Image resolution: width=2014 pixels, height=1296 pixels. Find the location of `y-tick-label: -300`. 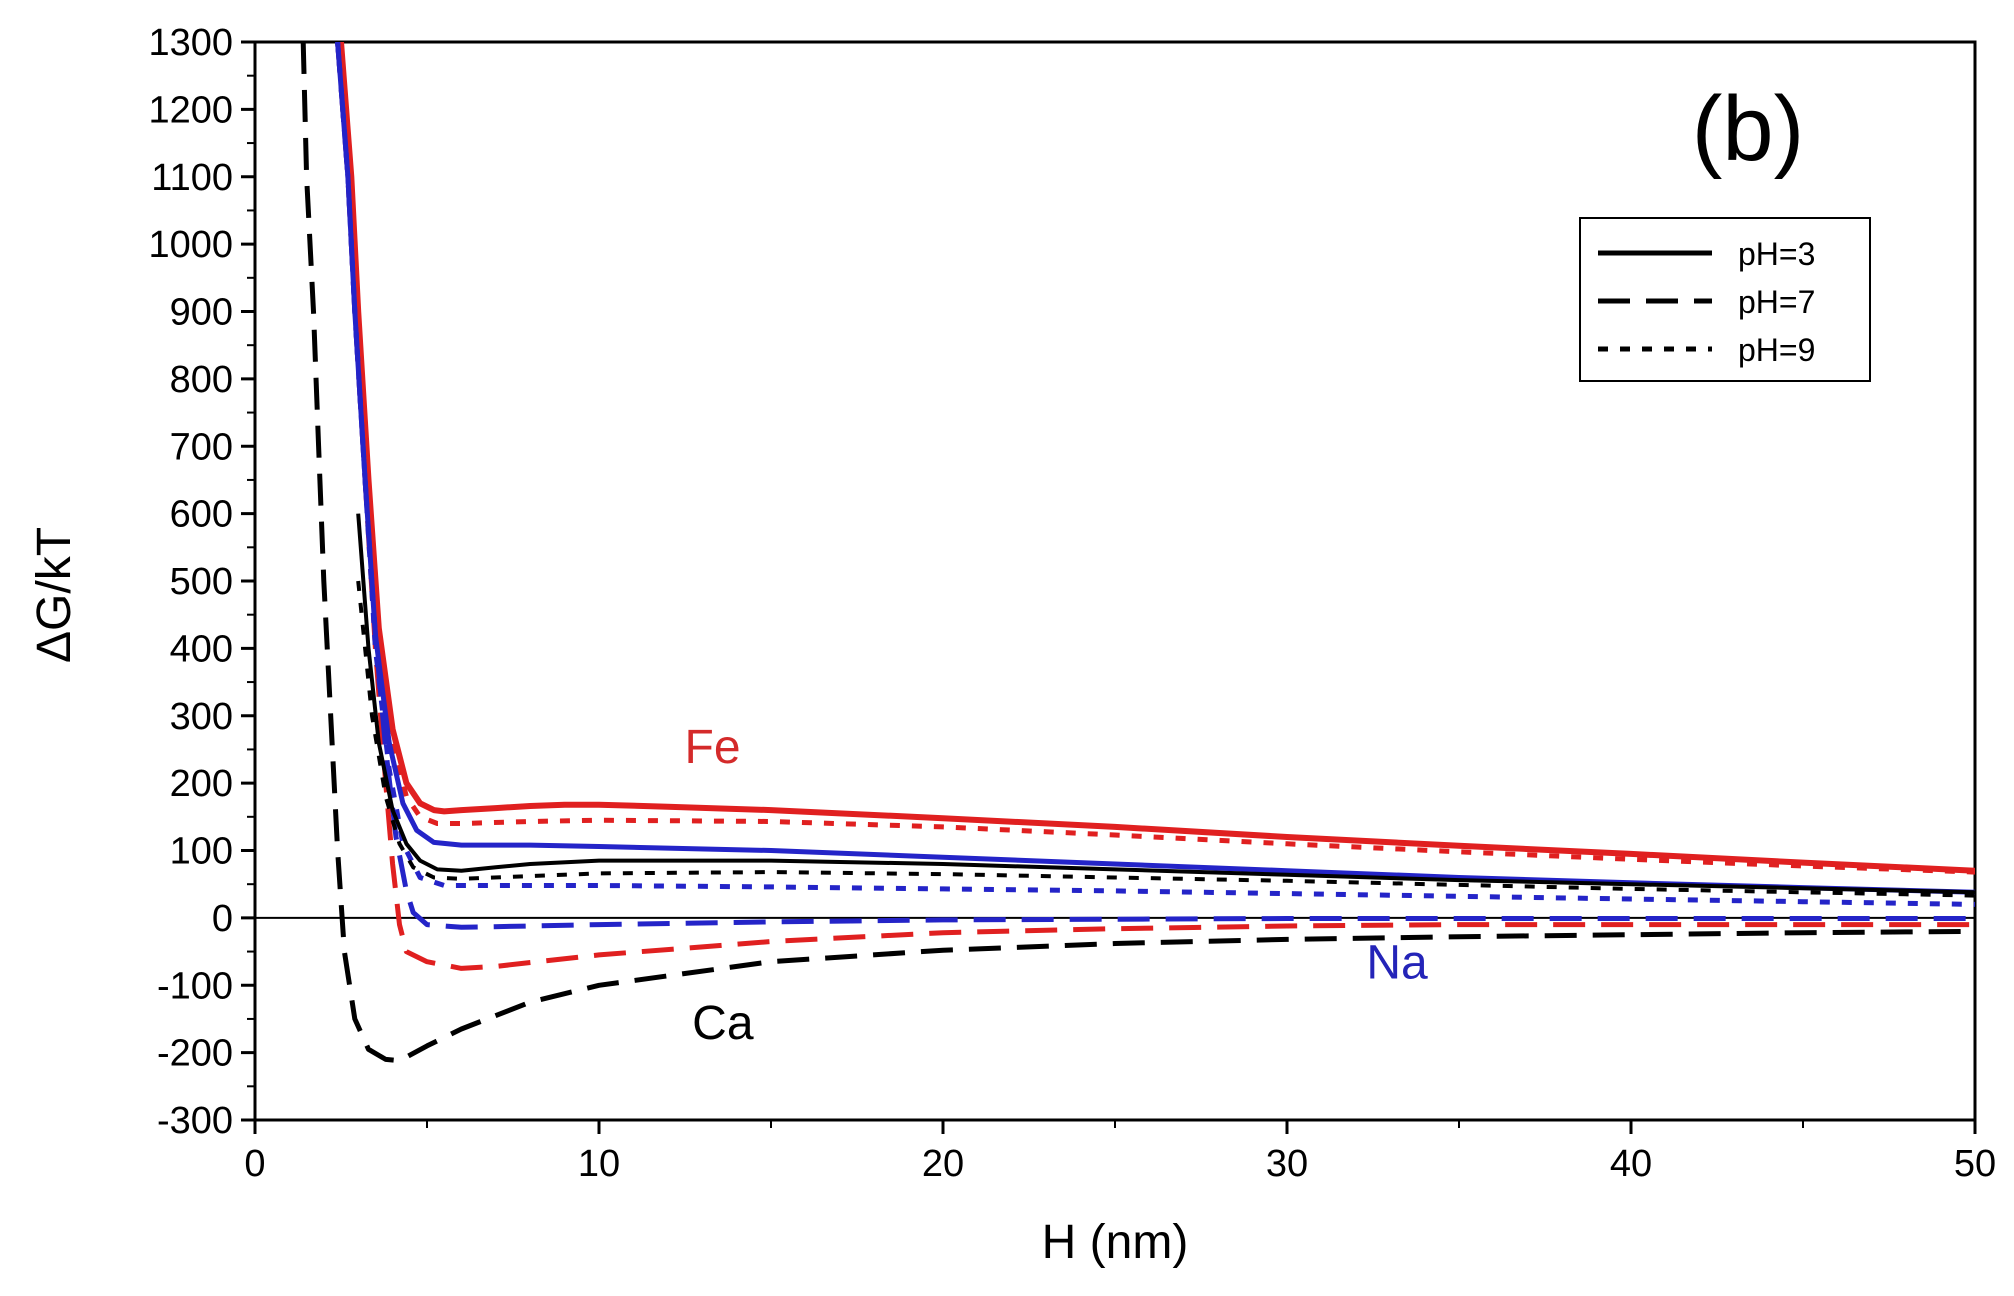

y-tick-label: -300 is located at coordinates (195, 1121).